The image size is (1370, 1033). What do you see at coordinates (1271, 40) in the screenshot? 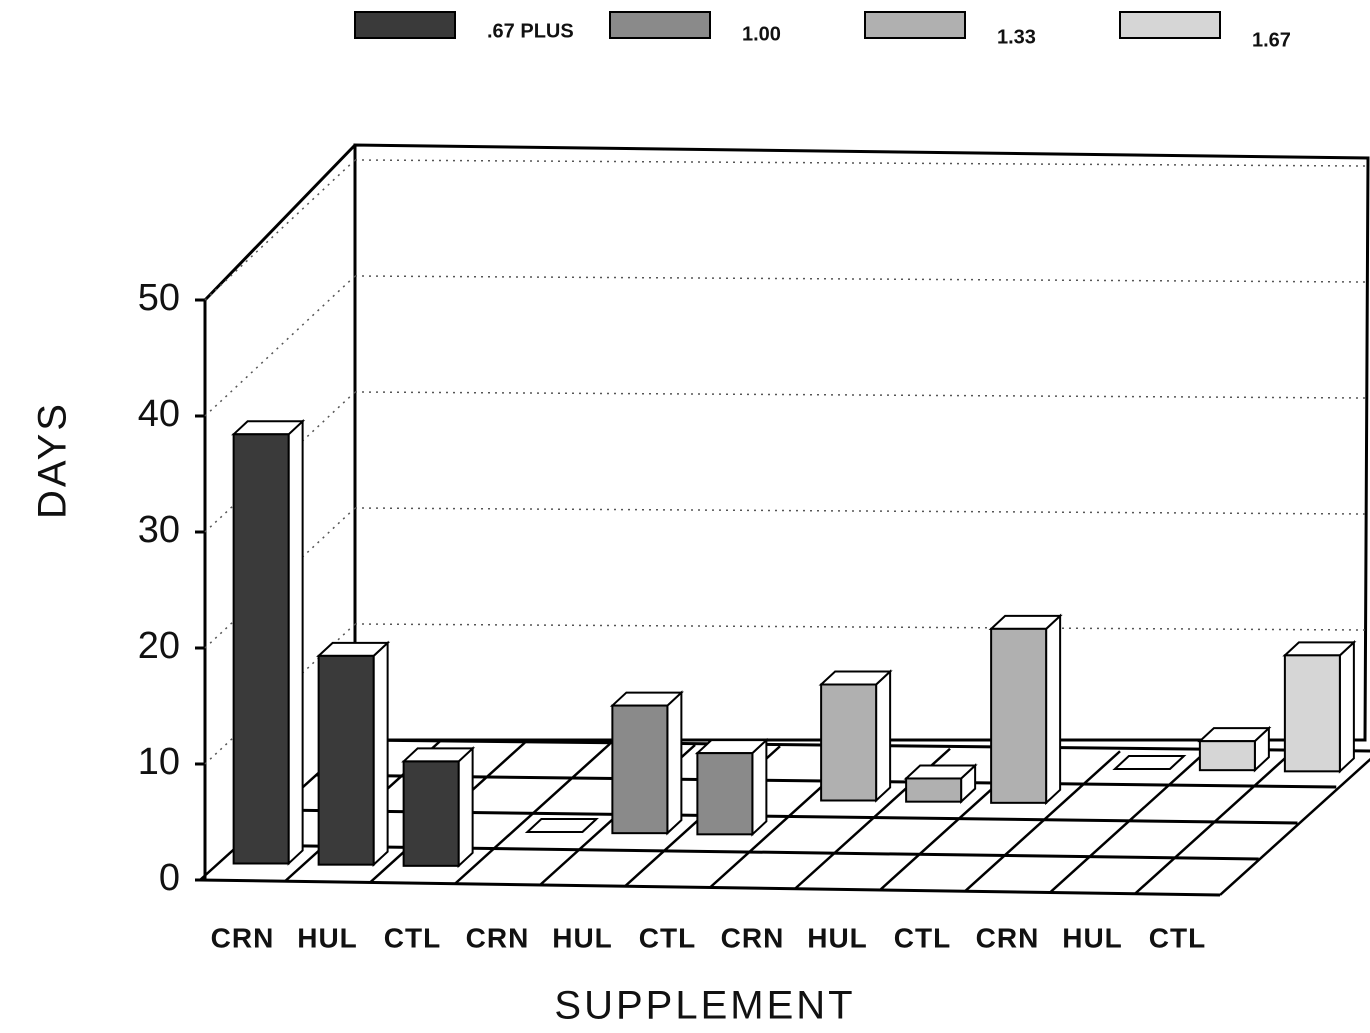
I see `legend-label: 1.67` at bounding box center [1271, 40].